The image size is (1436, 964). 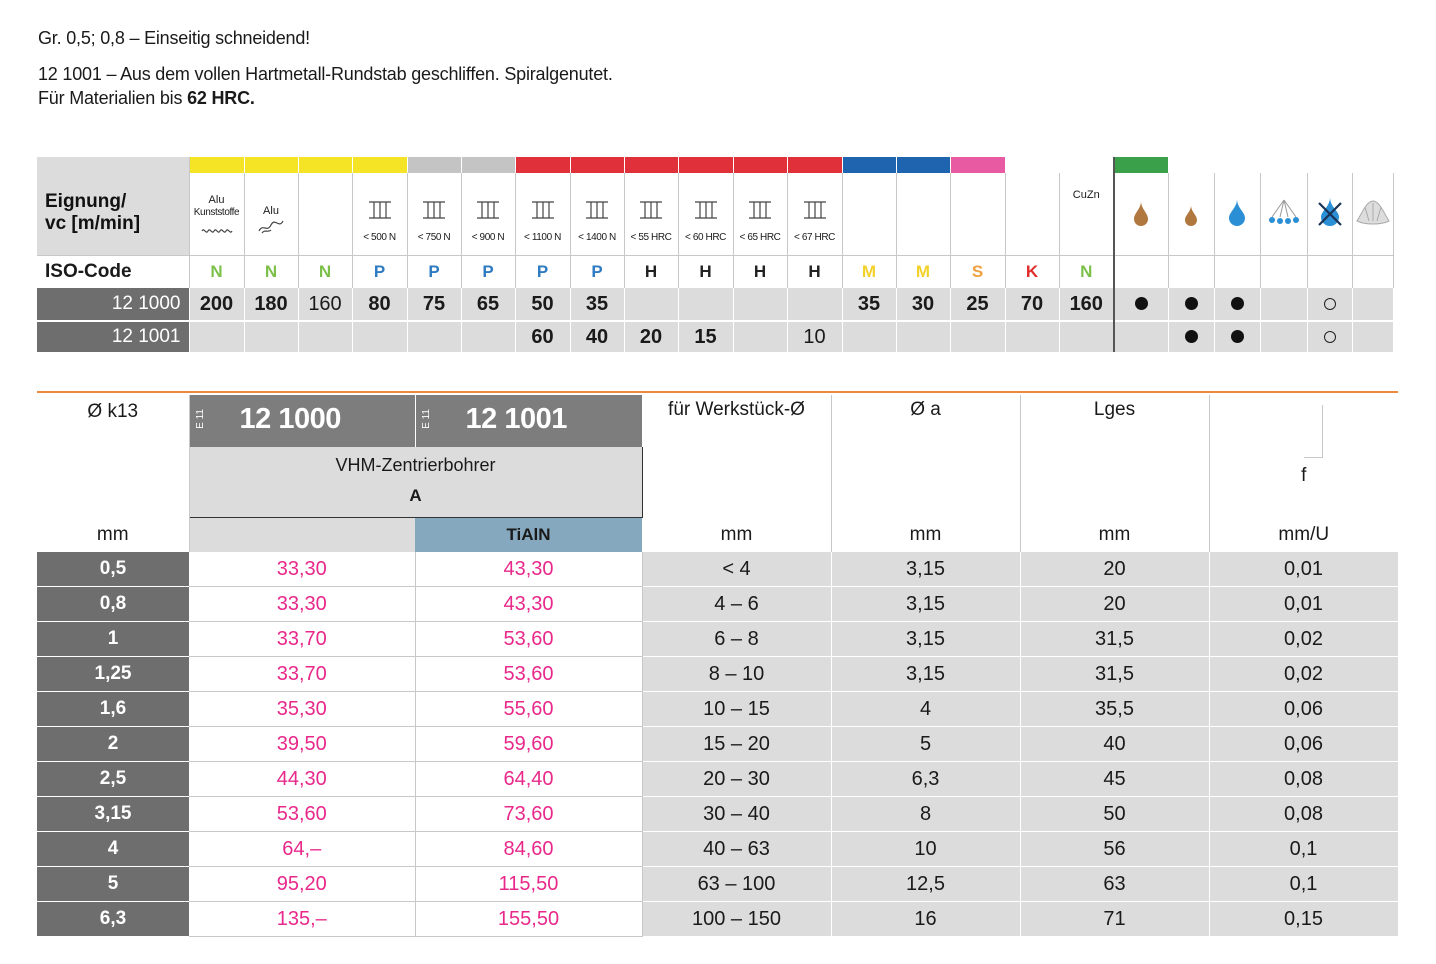 What do you see at coordinates (718, 744) in the screenshot?
I see `table-row: 2 39,50 59,60 15 – 20 5 40 0,06` at bounding box center [718, 744].